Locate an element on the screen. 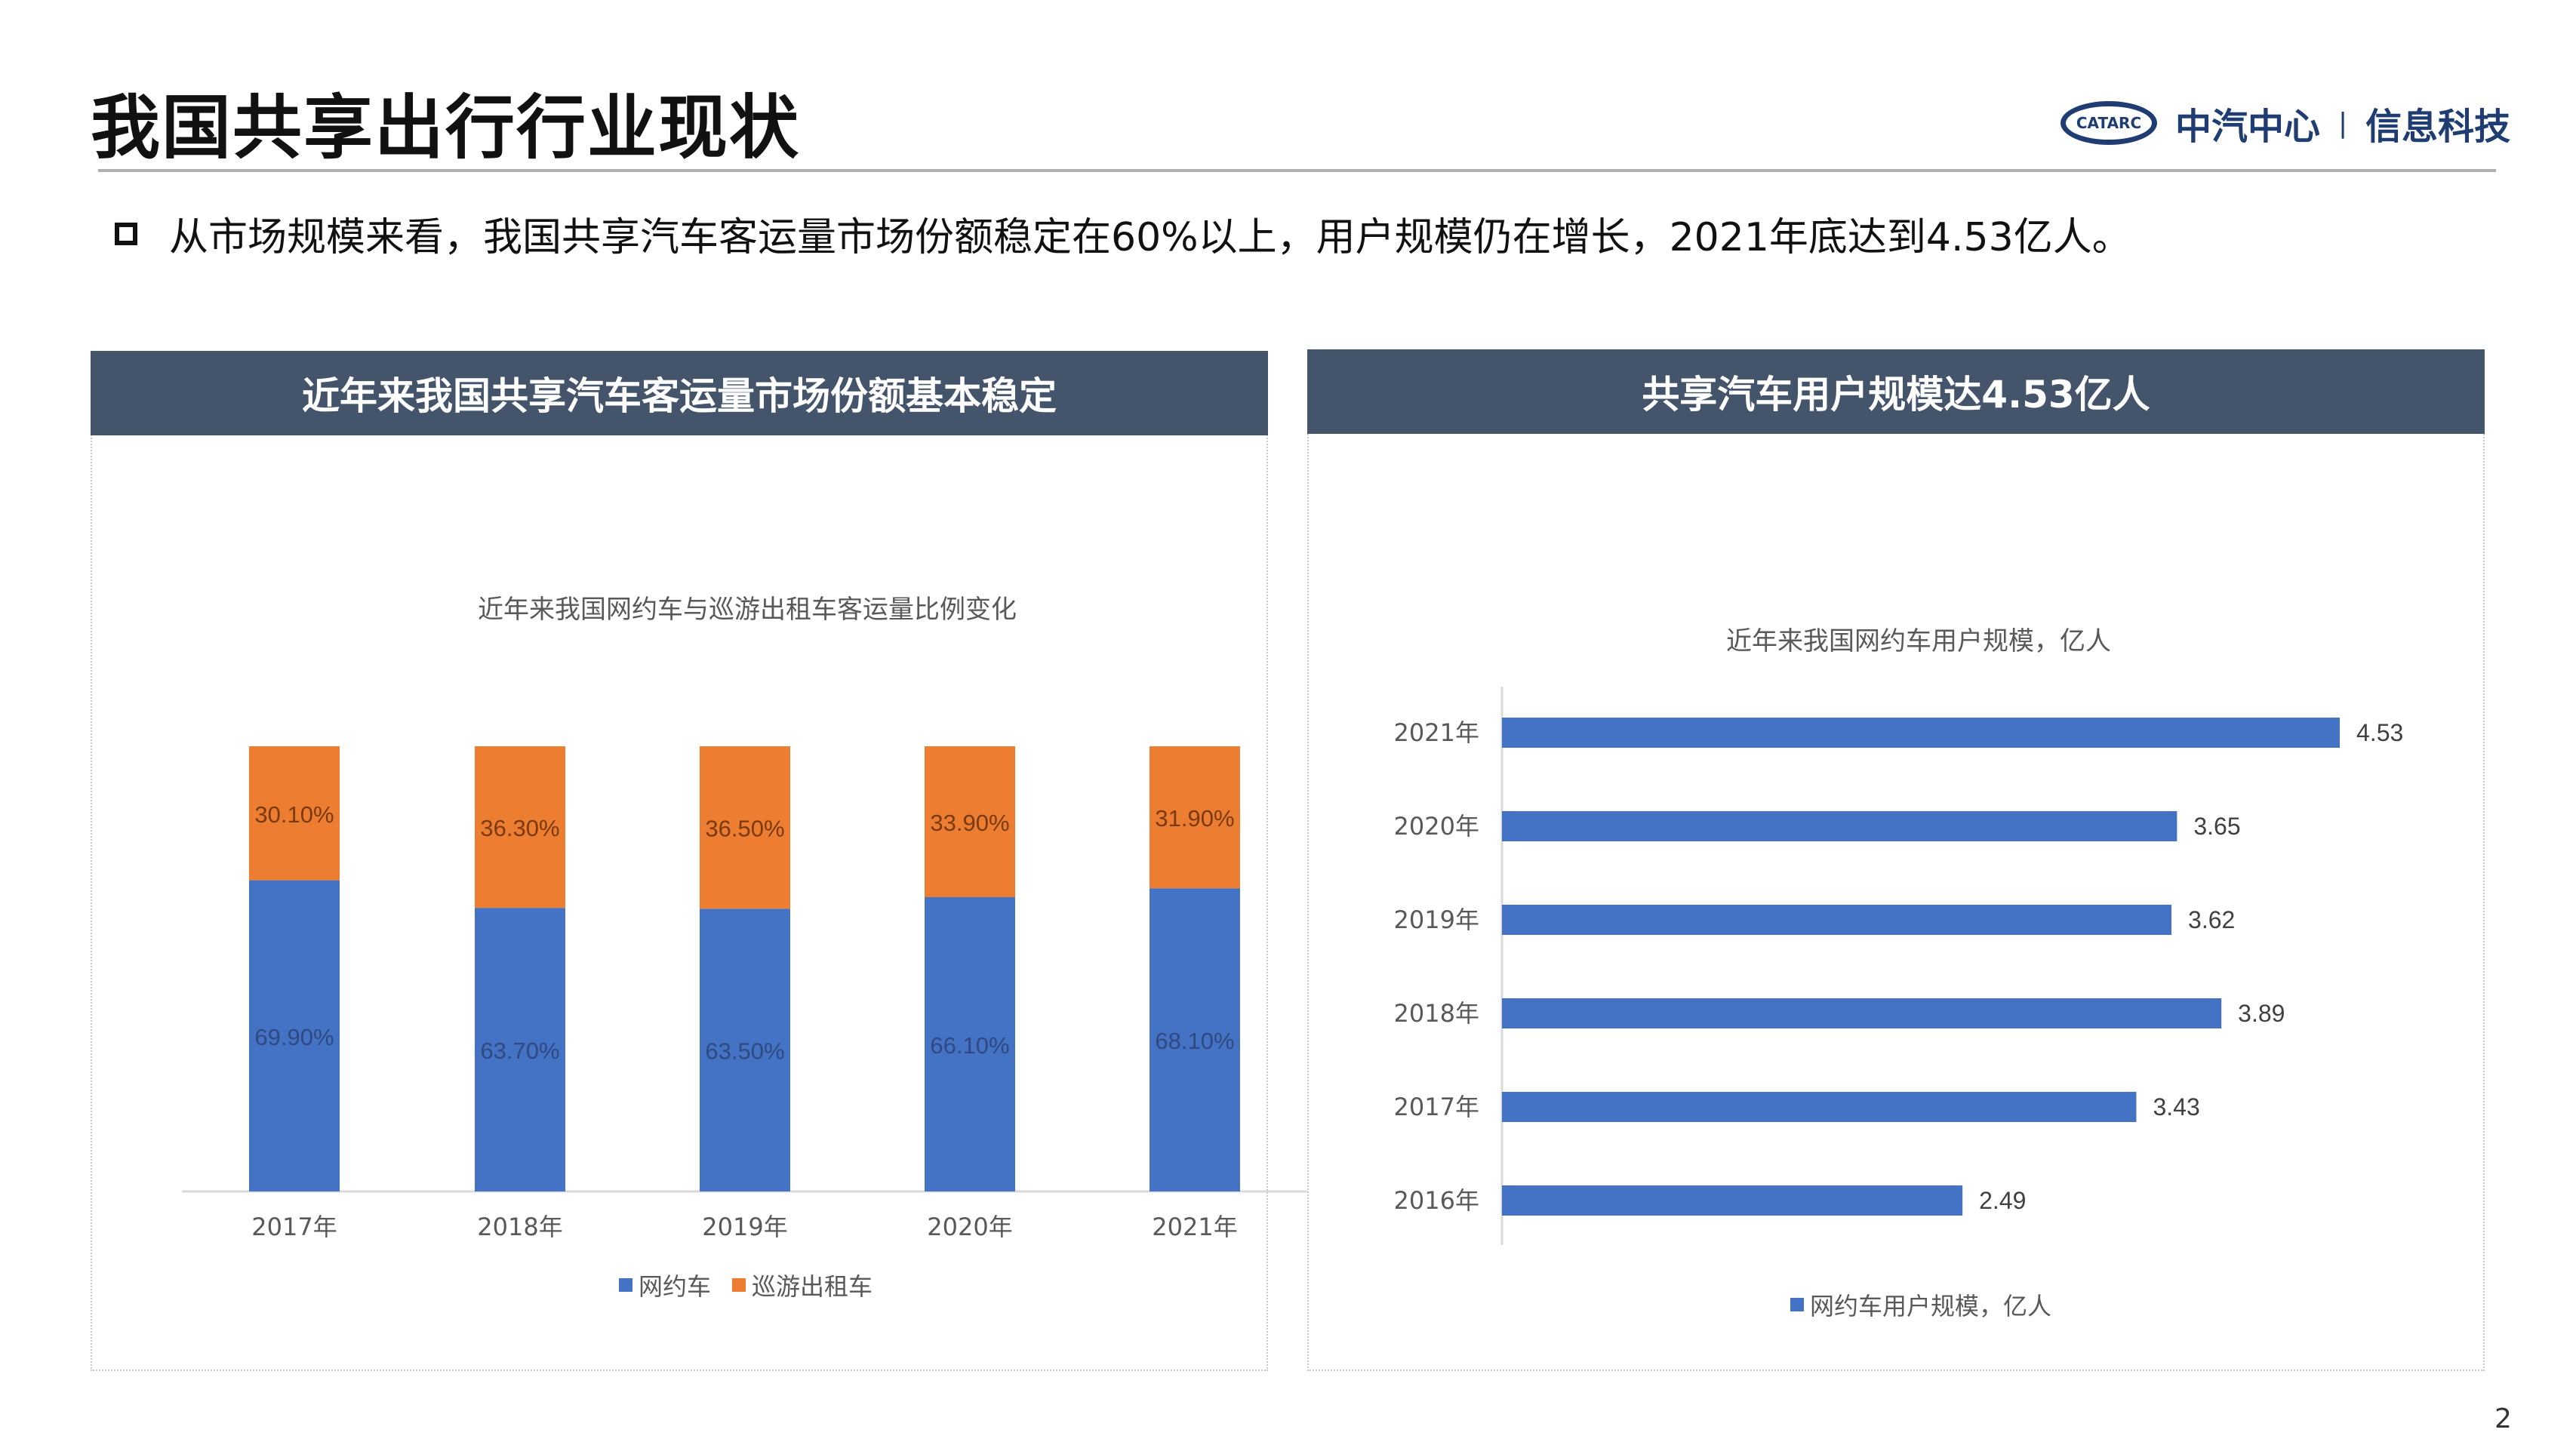 The height and width of the screenshot is (1448, 2576). data-label: 66.10% is located at coordinates (969, 1045).